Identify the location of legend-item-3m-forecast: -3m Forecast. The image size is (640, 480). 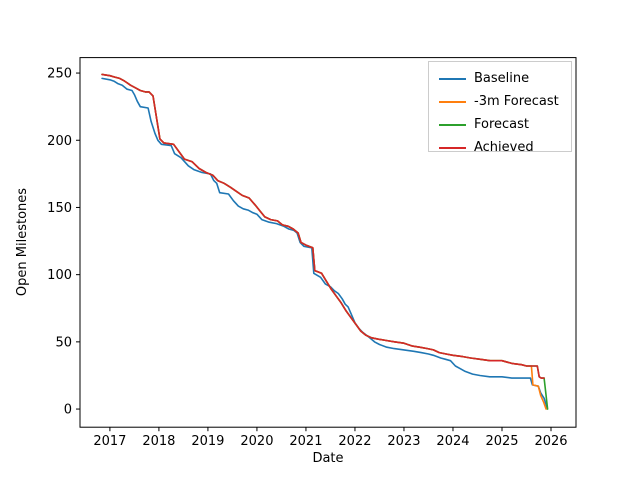
(505, 101).